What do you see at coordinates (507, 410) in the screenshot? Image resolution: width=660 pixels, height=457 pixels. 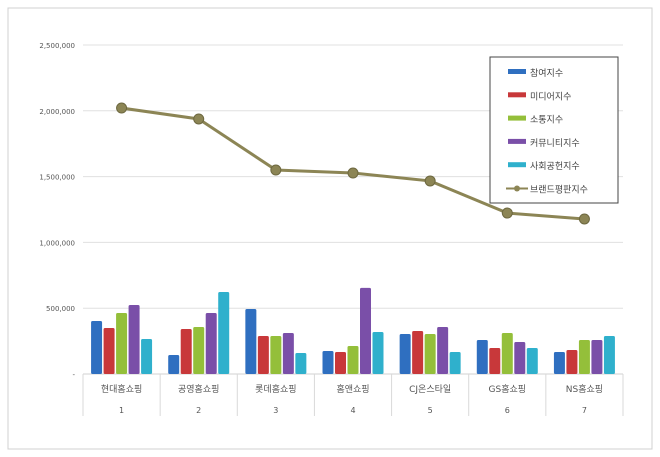 I see `rank-label: 6` at bounding box center [507, 410].